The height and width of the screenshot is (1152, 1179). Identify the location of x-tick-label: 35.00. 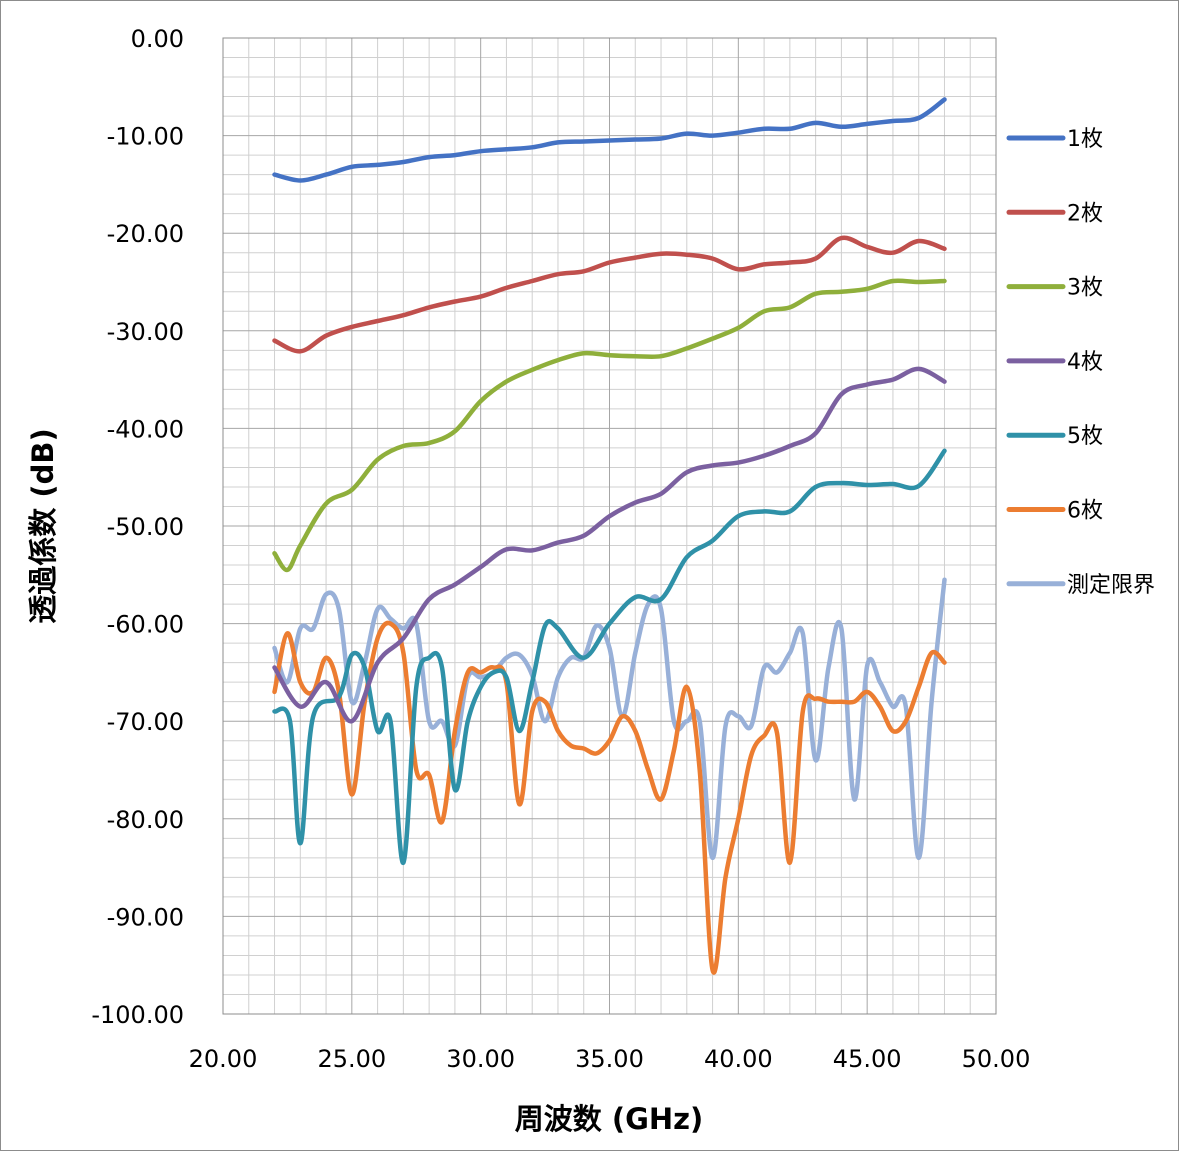
(609, 1059).